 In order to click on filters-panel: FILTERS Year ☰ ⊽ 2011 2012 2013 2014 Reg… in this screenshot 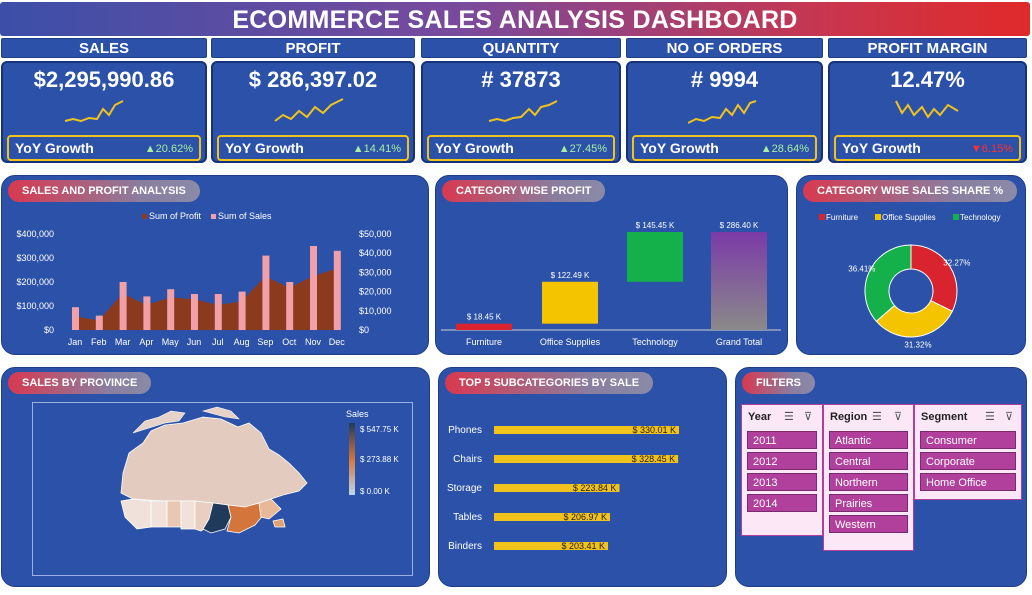, I will do `click(881, 477)`.